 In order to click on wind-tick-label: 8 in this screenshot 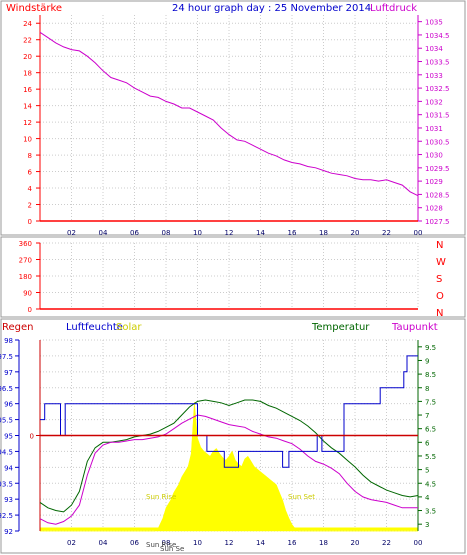, I will do `click(30, 156)`.